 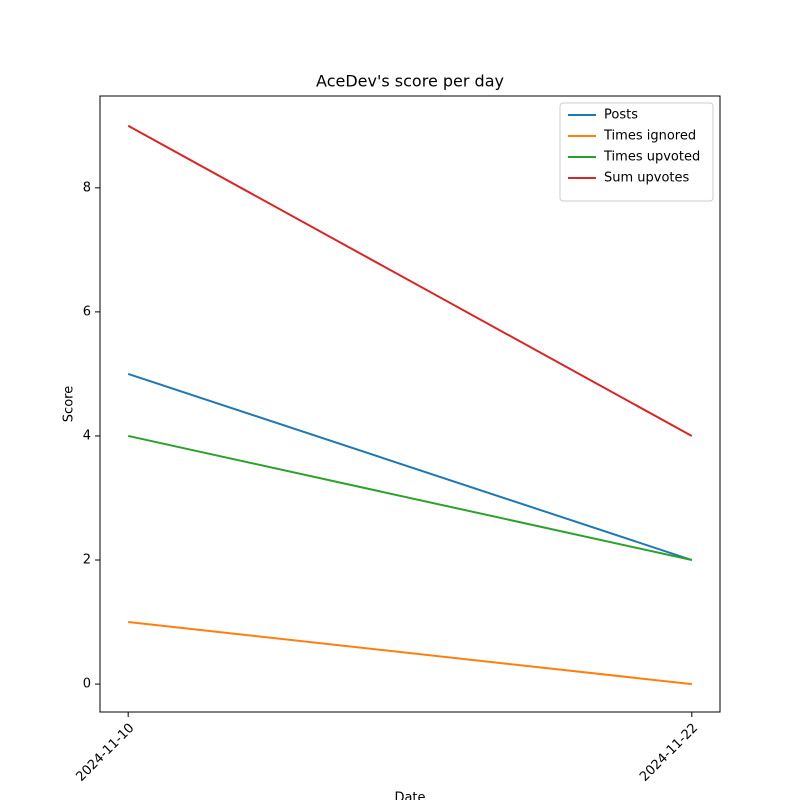 I want to click on legend-label: Times ignored, so click(x=649, y=136).